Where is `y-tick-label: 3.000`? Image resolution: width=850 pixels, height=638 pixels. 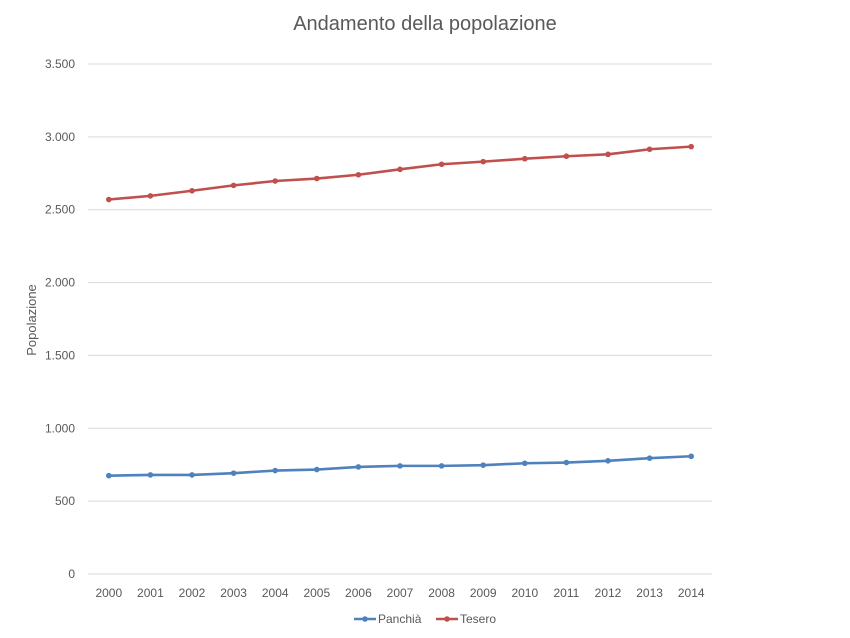
y-tick-label: 3.000 is located at coordinates (60, 137).